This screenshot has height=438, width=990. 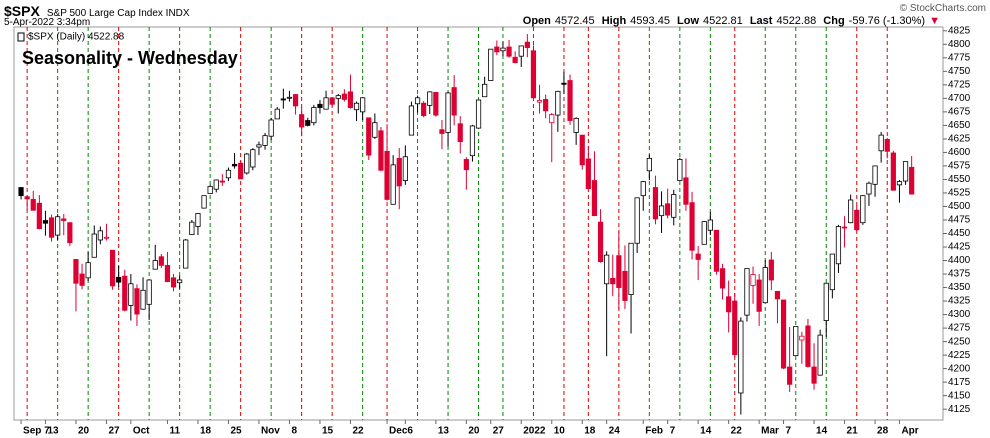 I want to click on y-tick-label: 4425, so click(x=959, y=247).